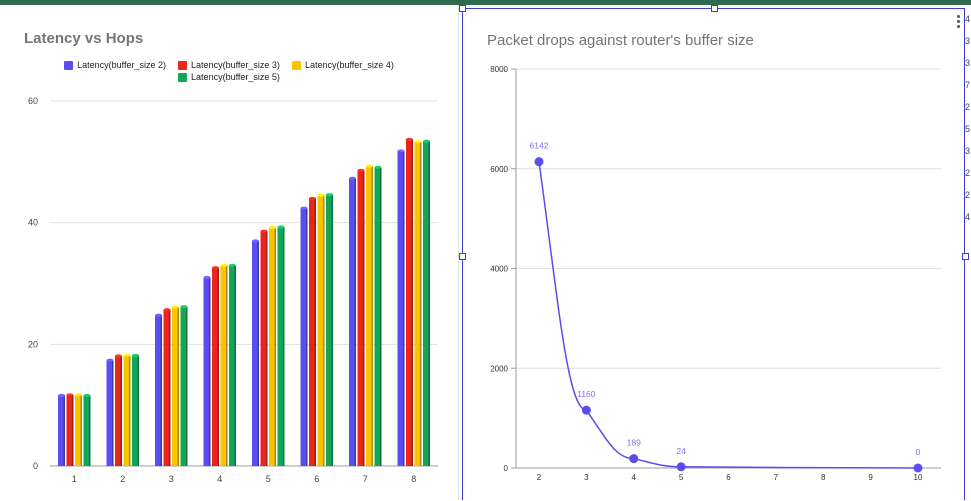 The image size is (971, 501). What do you see at coordinates (115, 65) in the screenshot?
I see `legend-item: Latency(buffer_size 2)` at bounding box center [115, 65].